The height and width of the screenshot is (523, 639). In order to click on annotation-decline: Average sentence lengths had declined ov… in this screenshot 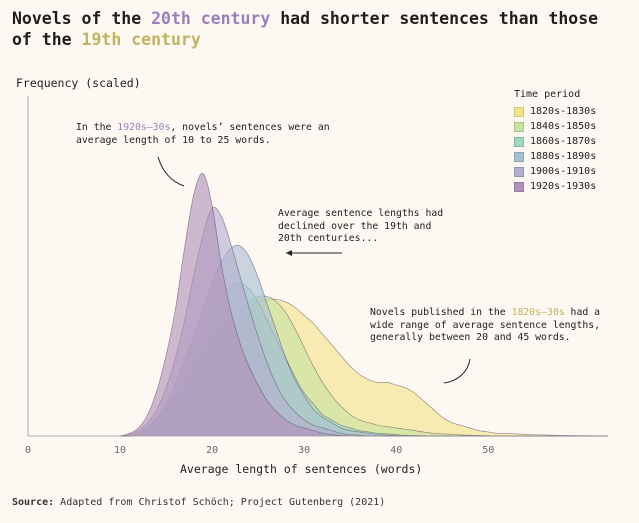, I will do `click(361, 226)`.